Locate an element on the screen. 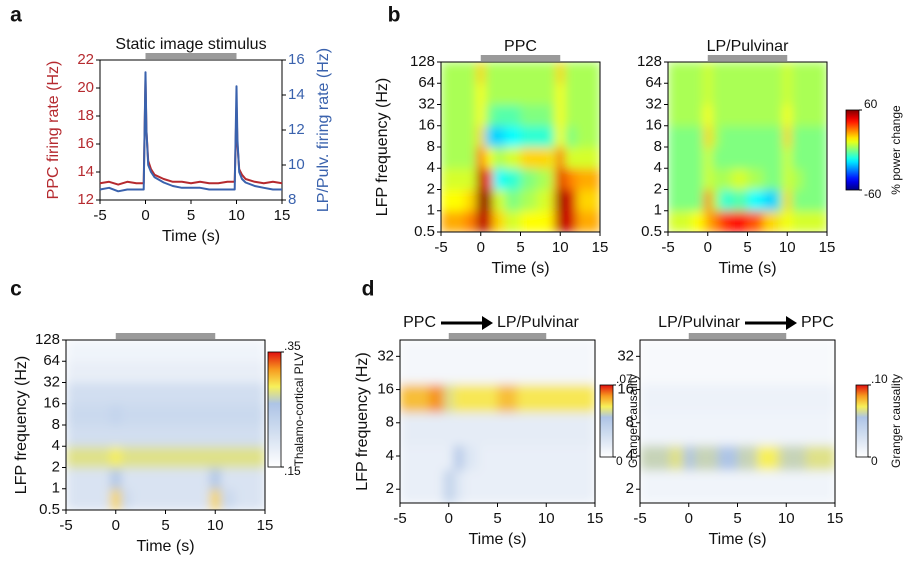  heatmap-cells is located at coordinates (165, 425).